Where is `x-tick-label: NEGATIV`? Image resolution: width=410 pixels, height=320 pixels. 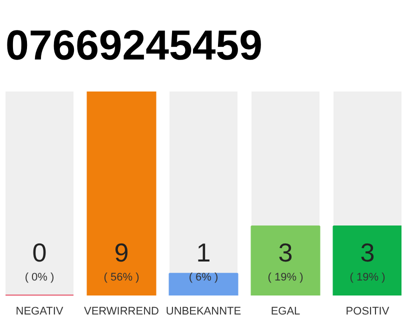
x-tick-label: NEGATIV is located at coordinates (40, 312).